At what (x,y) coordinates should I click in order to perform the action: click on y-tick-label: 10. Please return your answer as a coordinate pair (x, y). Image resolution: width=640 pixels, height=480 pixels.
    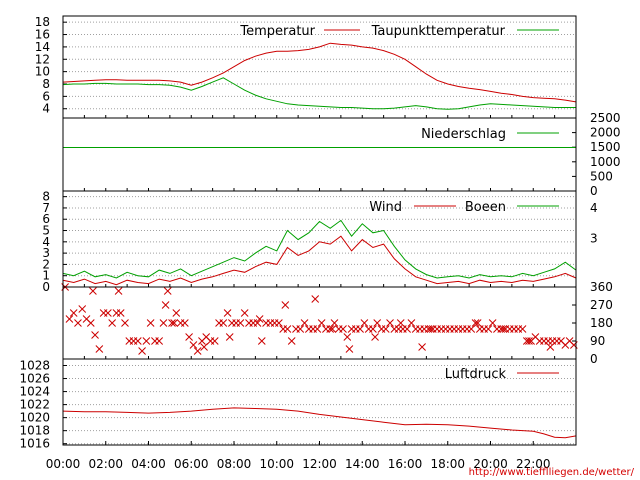
    Looking at the image, I should click on (42, 72).